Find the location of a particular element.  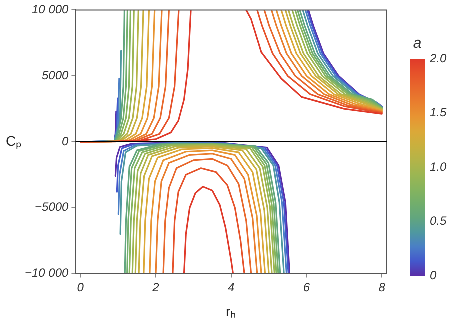

x-tick-label: 8 is located at coordinates (382, 287).